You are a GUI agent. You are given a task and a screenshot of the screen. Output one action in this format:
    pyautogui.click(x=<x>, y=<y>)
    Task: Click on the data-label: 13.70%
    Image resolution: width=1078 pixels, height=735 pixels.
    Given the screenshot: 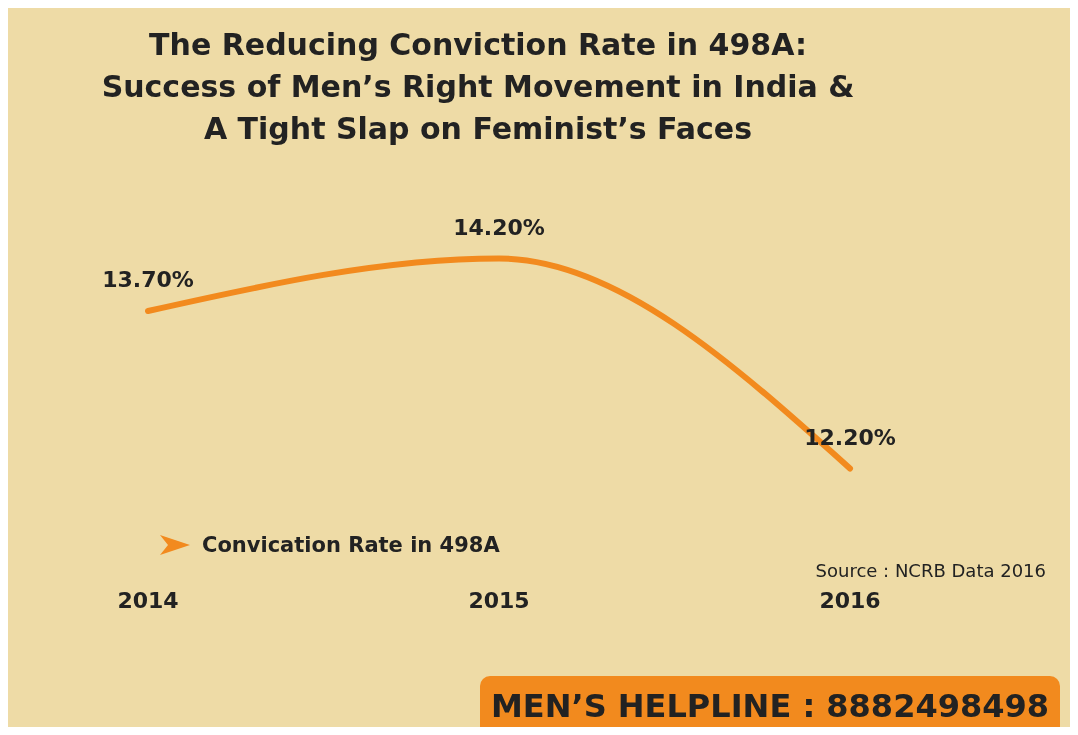 What is the action you would take?
    pyautogui.click(x=148, y=279)
    